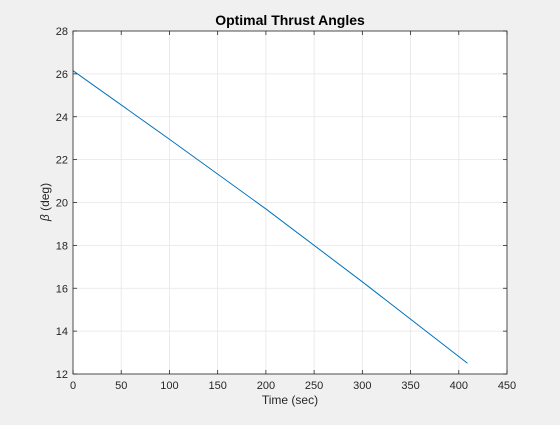  I want to click on x-tick-label: 300, so click(362, 386).